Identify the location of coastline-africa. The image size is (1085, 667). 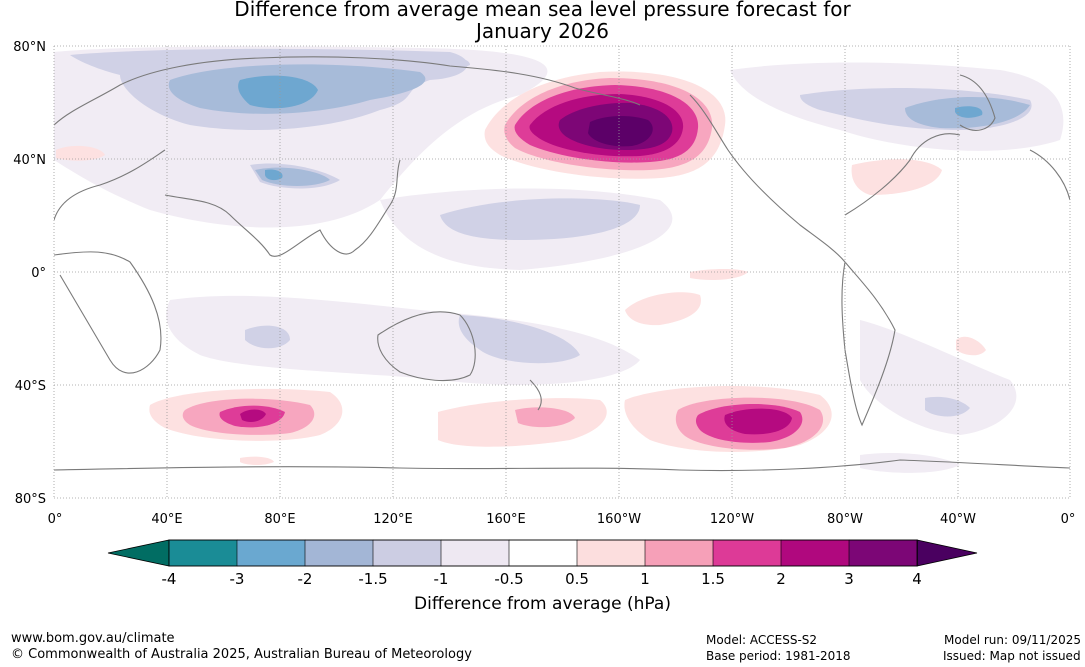
(108, 312).